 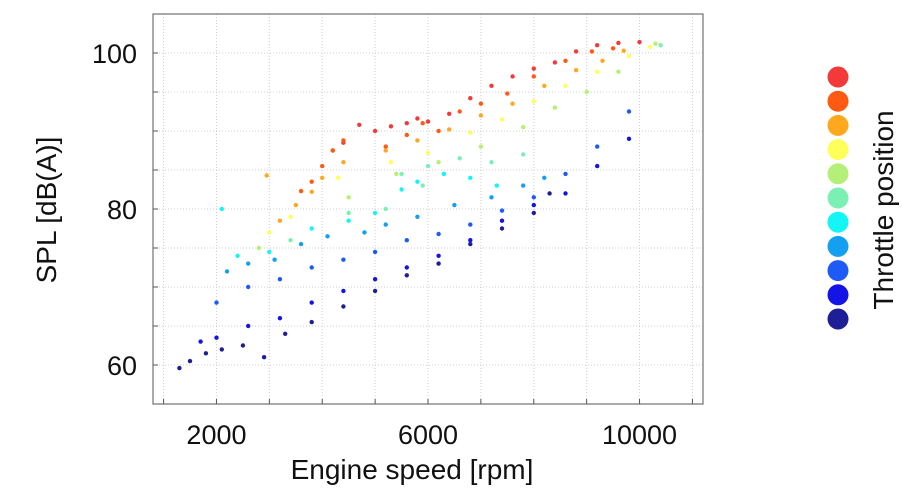 I want to click on y-axis-label: SPL [dB(A)], so click(x=46, y=210).